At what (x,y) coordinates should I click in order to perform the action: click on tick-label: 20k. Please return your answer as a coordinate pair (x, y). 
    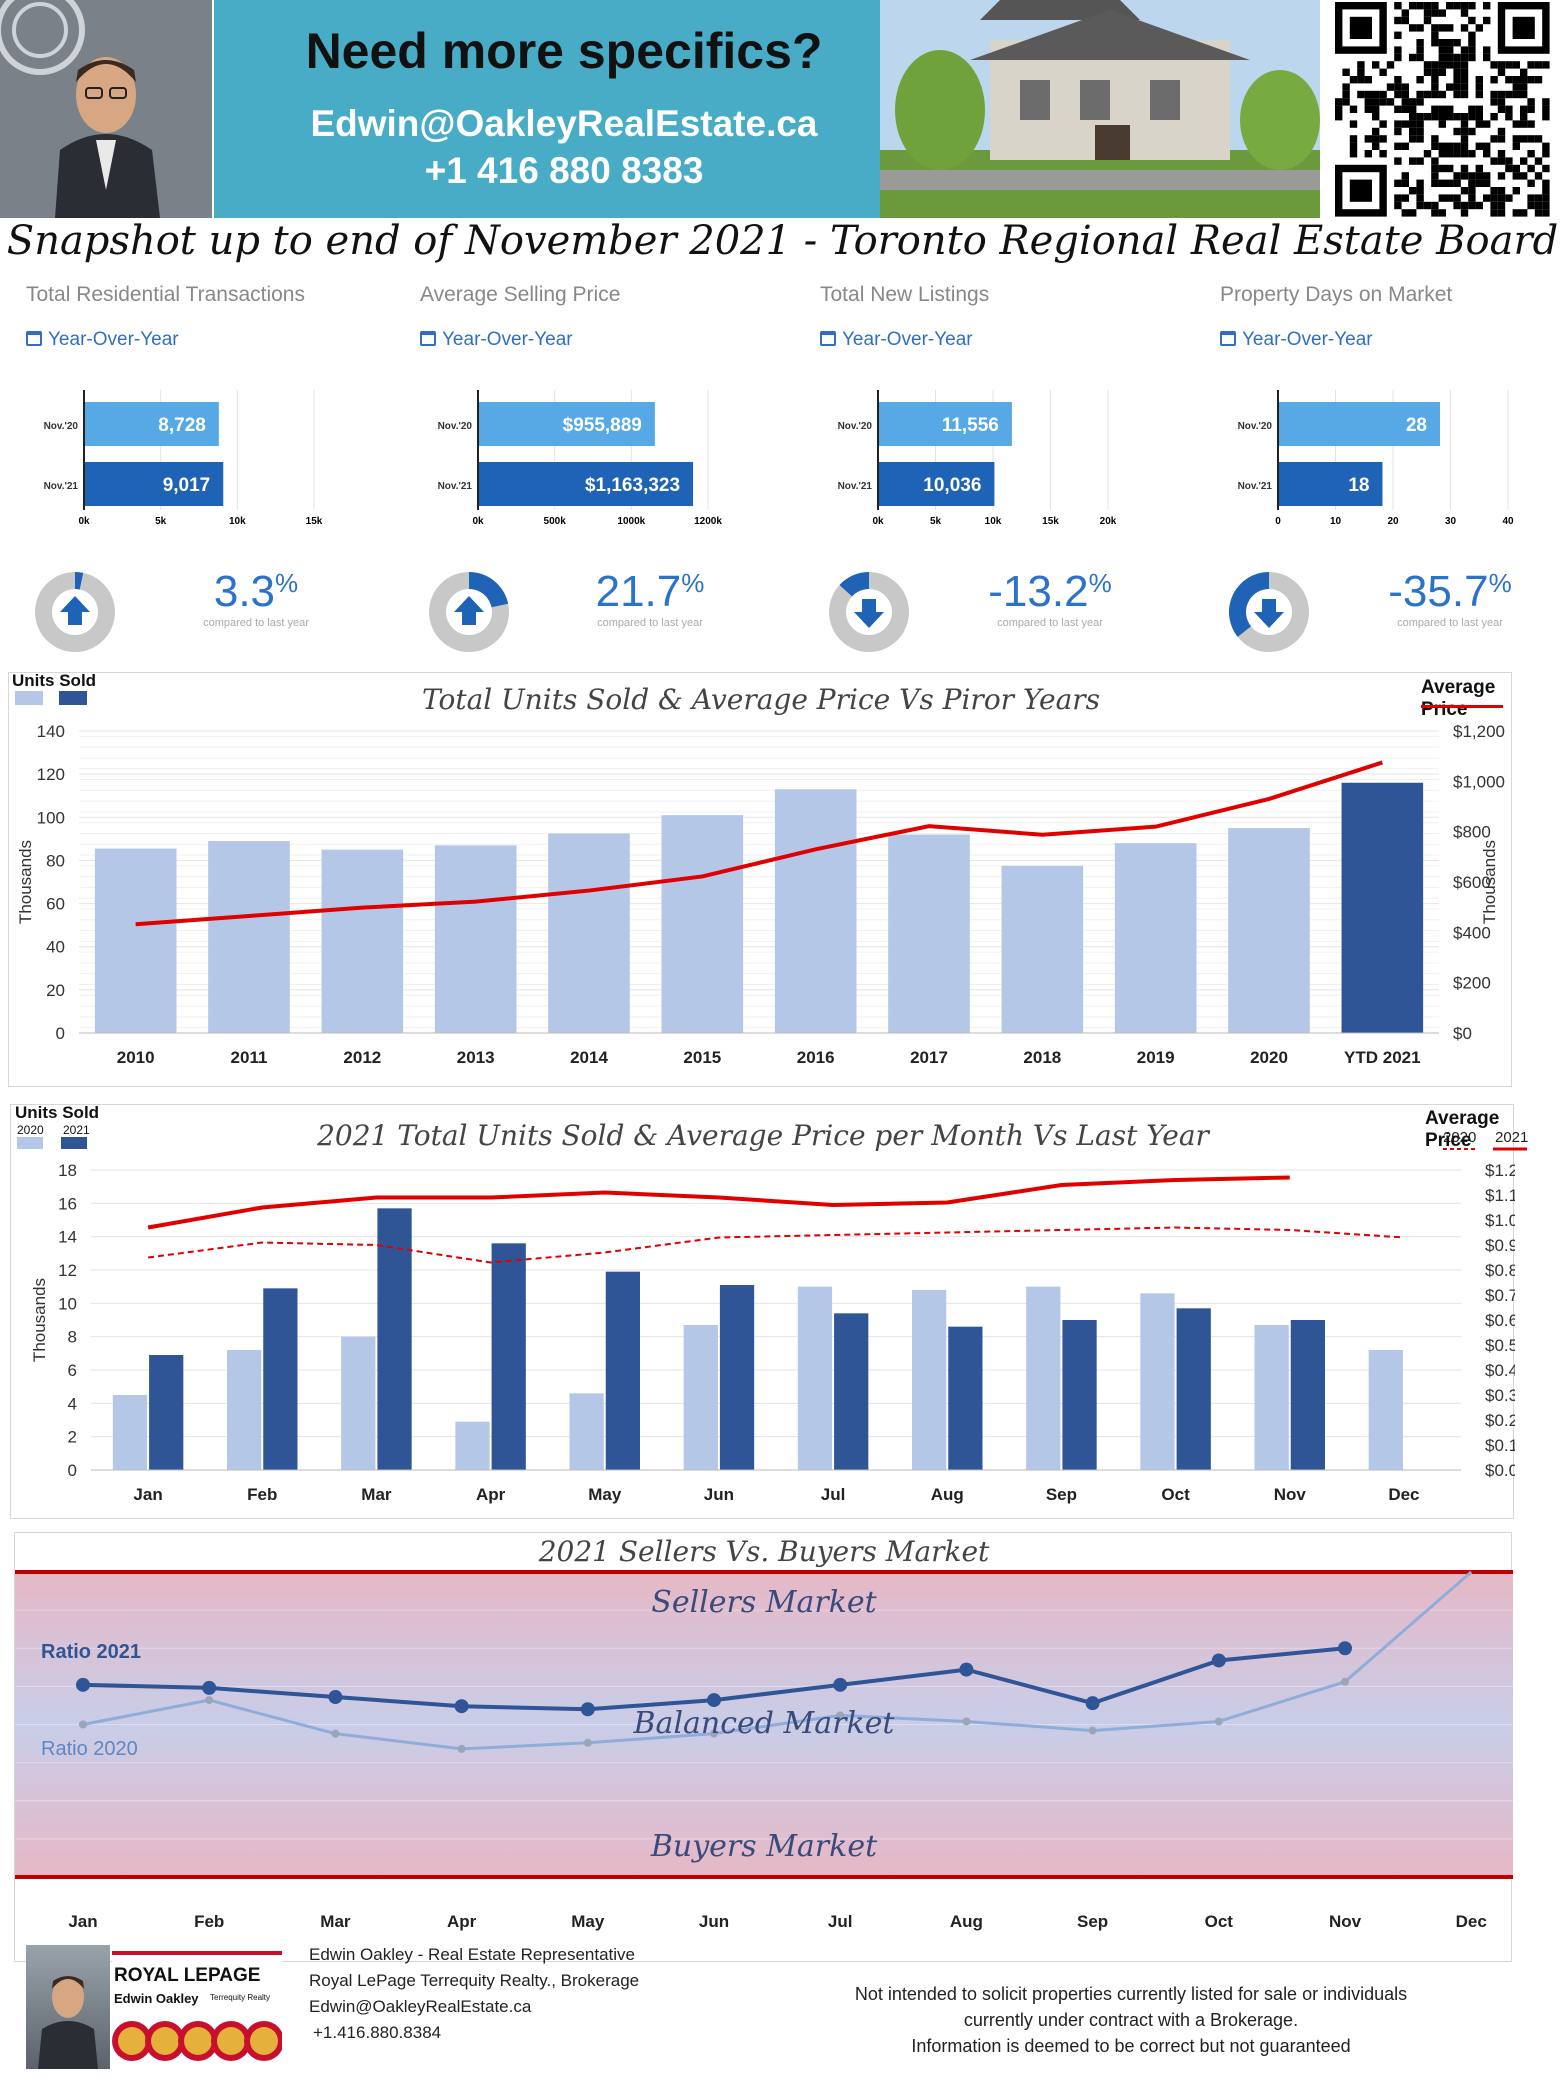
    Looking at the image, I should click on (1108, 521).